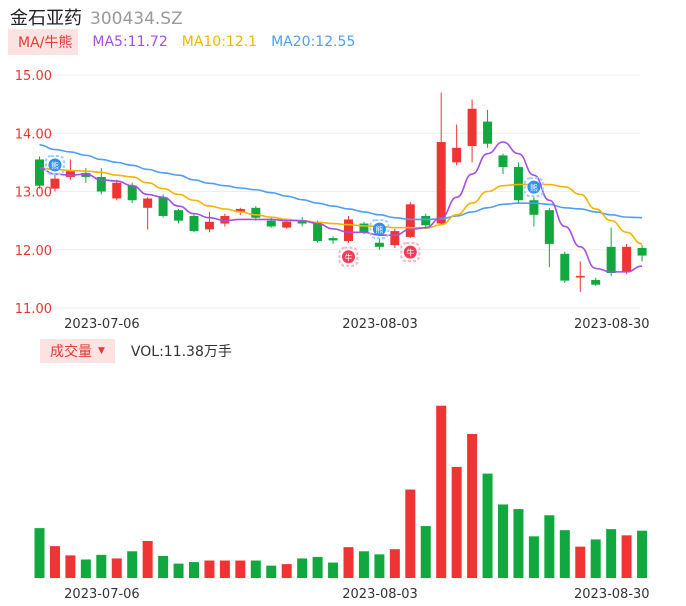 The width and height of the screenshot is (686, 606). Describe the element at coordinates (46, 18) in the screenshot. I see `stock-name: 金石亚药` at that location.